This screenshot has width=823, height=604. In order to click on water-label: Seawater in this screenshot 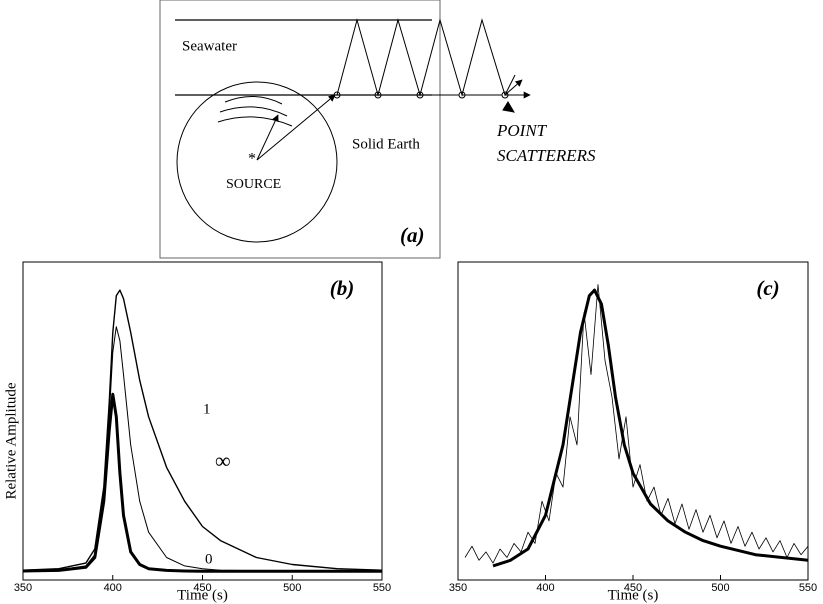, I will do `click(209, 46)`.